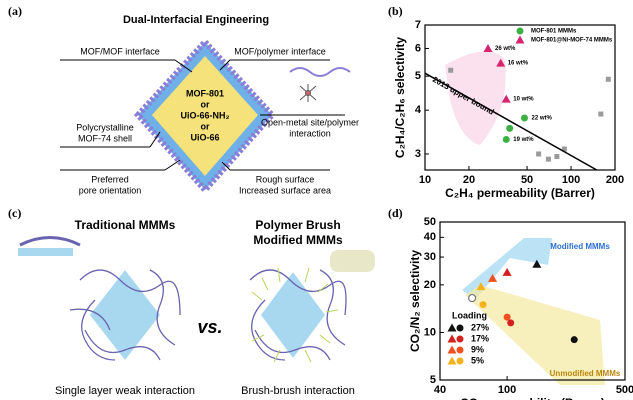 This screenshot has width=633, height=400. What do you see at coordinates (352, 261) in the screenshot?
I see `brush-icon` at bounding box center [352, 261].